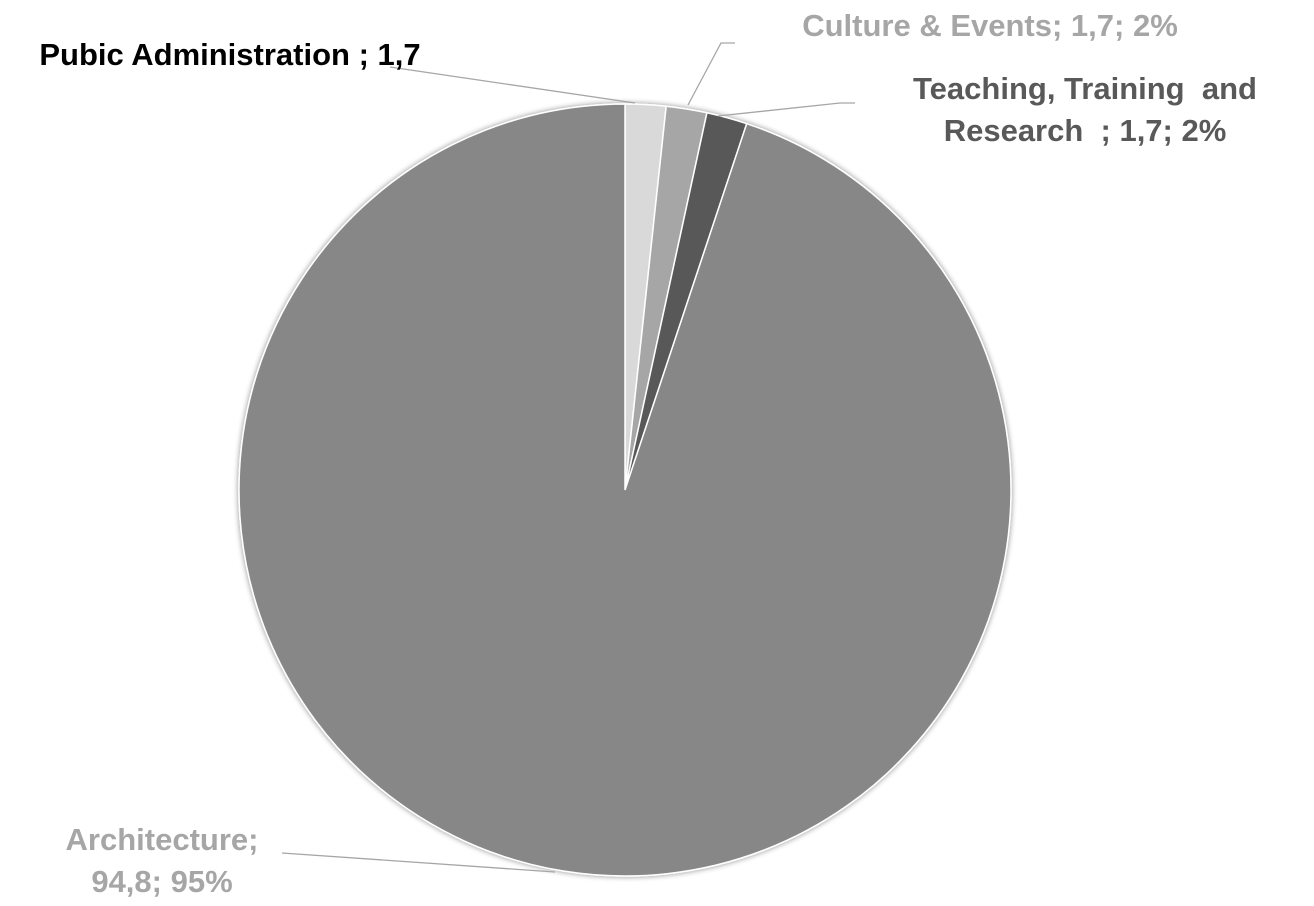 The height and width of the screenshot is (906, 1314). I want to click on data-label-architecture-line-1: Architecture;, so click(162, 839).